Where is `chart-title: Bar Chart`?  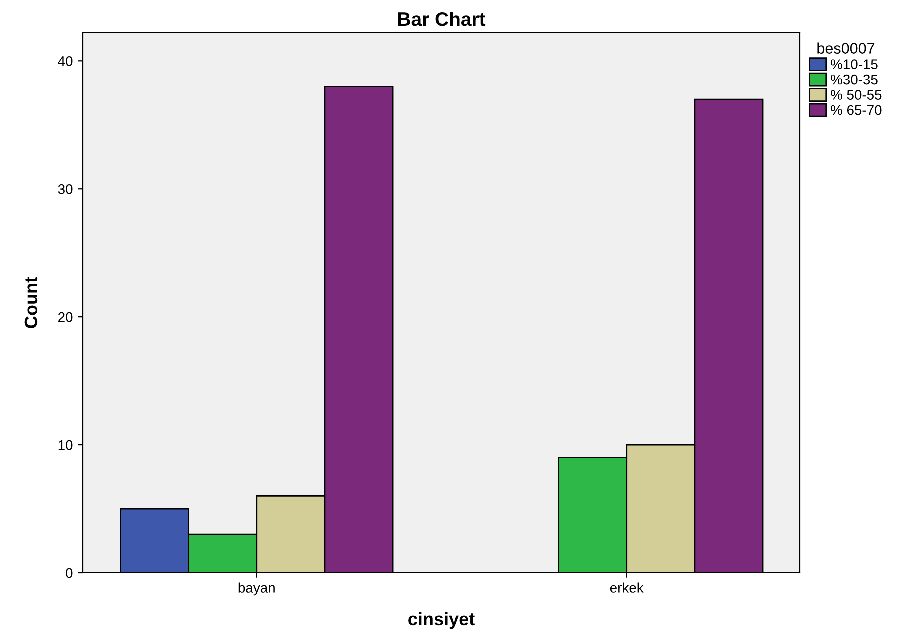 chart-title: Bar Chart is located at coordinates (442, 19).